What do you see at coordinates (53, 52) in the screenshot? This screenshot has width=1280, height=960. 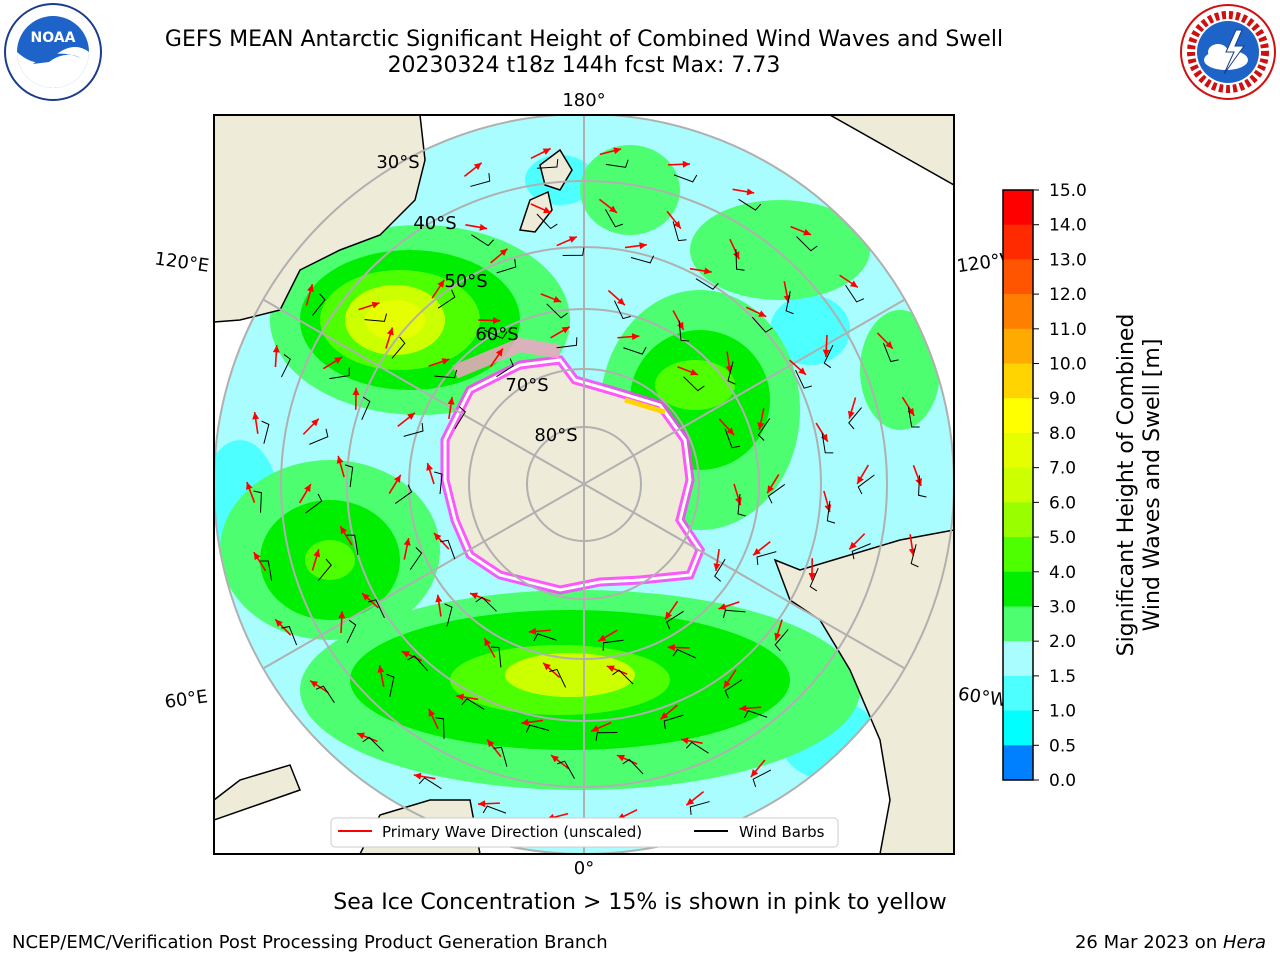 I see `noaa-logo: NOAA` at bounding box center [53, 52].